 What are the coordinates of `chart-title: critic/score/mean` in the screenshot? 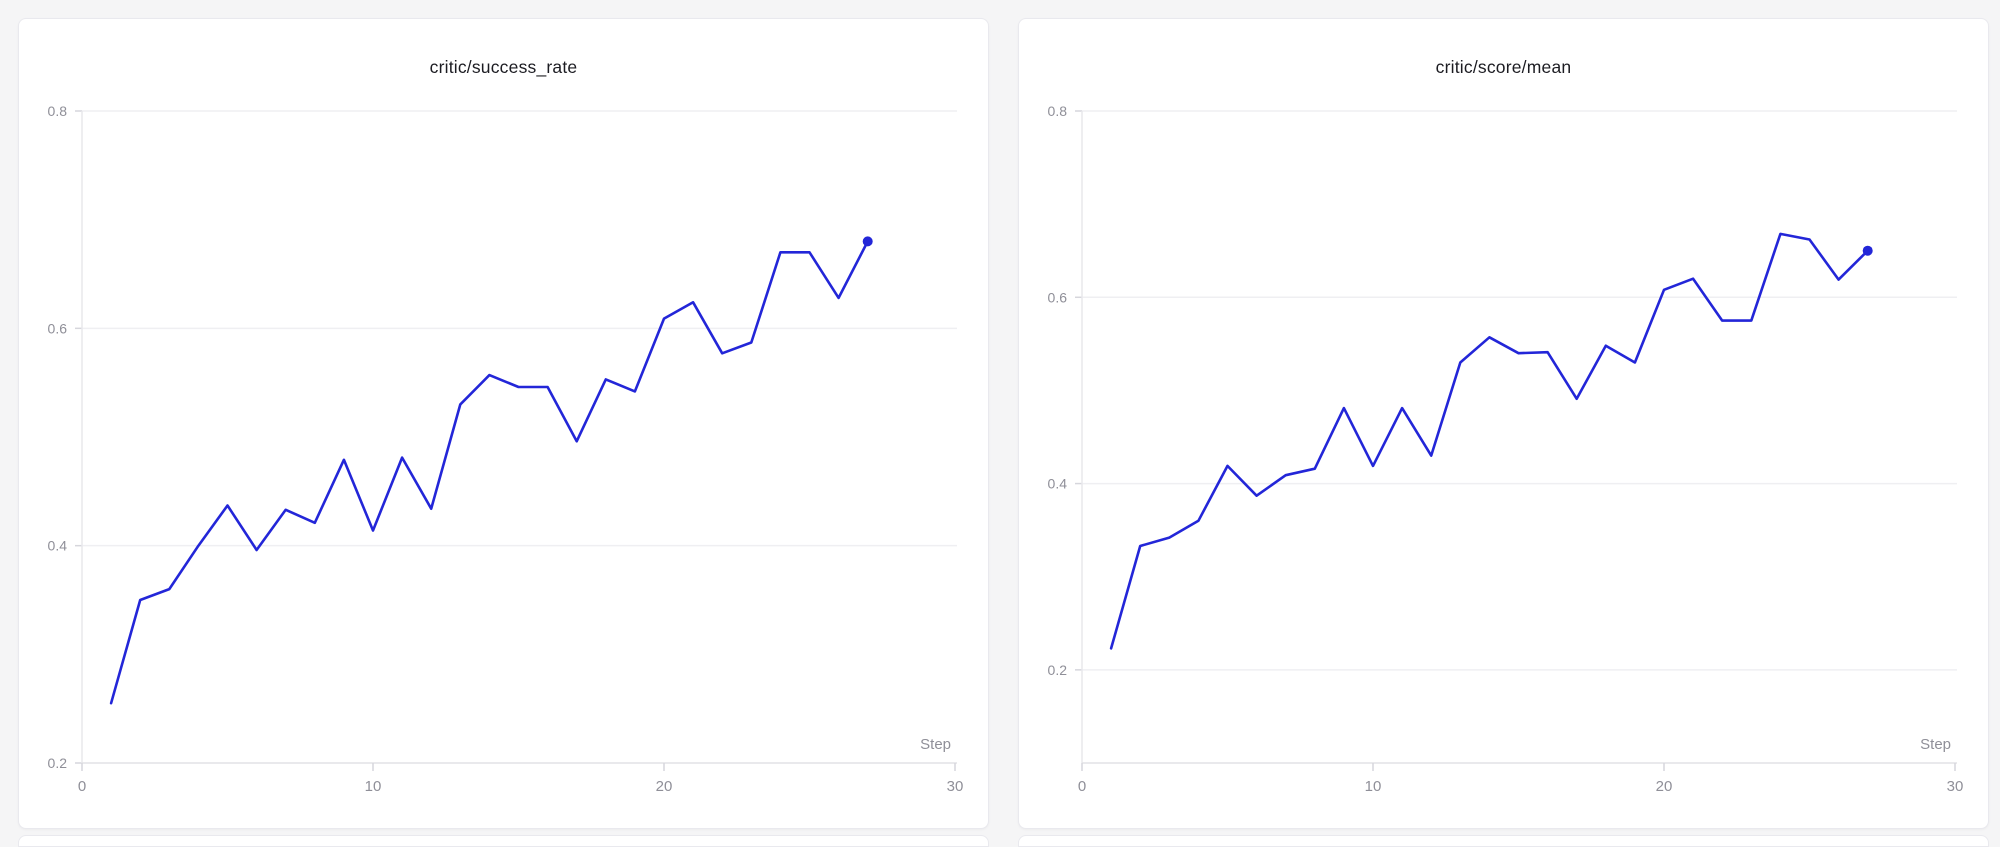 It's located at (1503, 67).